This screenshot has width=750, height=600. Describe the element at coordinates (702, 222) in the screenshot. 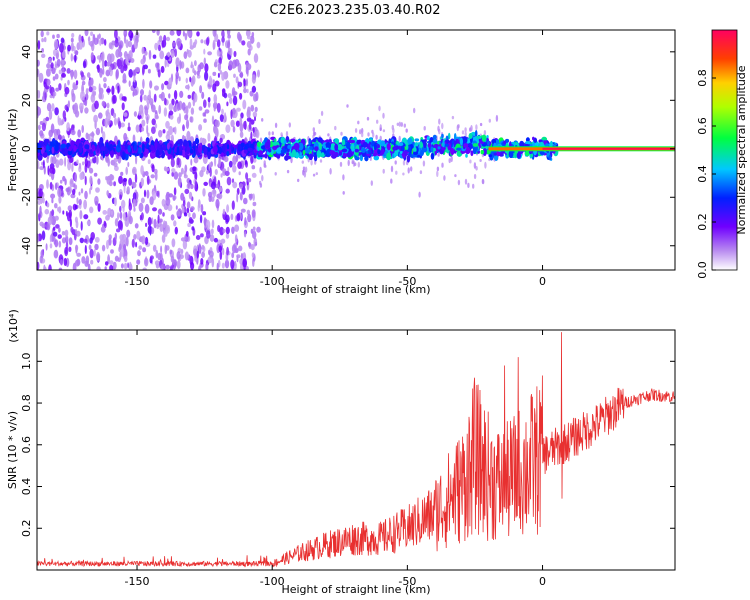

I see `colorbar-tick-label: 0.2` at that location.